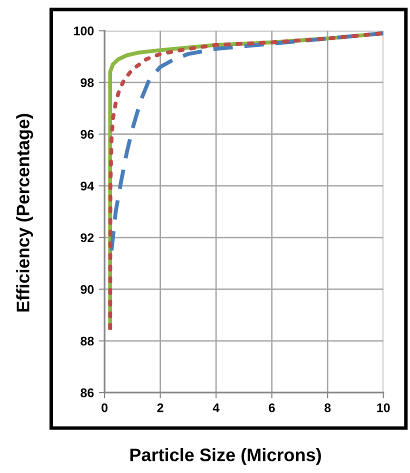 The width and height of the screenshot is (410, 473). I want to click on y-tick-label: 92, so click(87, 237).